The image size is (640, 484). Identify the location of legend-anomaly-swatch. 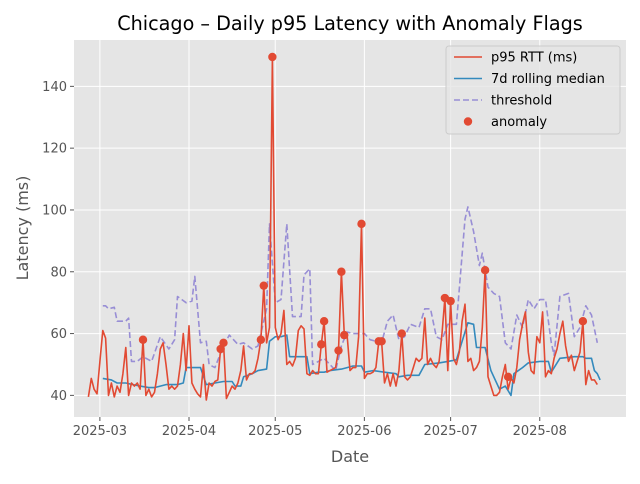
(468, 121).